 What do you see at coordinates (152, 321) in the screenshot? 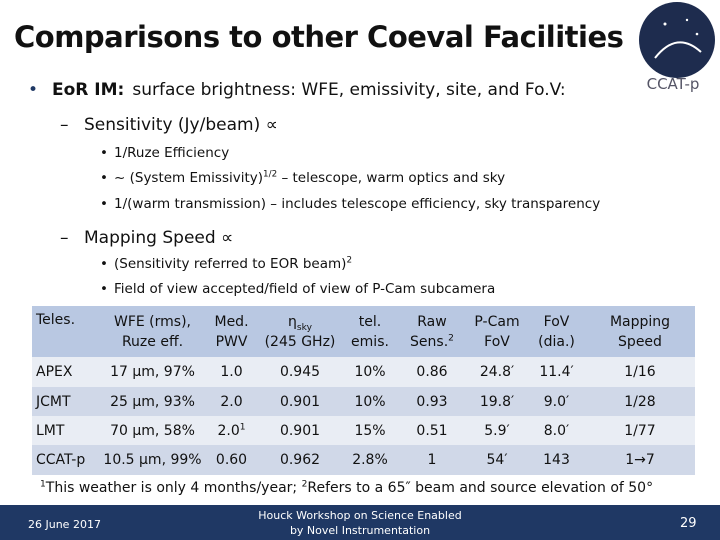
I see `header-text: WFE (rms),` at bounding box center [152, 321].